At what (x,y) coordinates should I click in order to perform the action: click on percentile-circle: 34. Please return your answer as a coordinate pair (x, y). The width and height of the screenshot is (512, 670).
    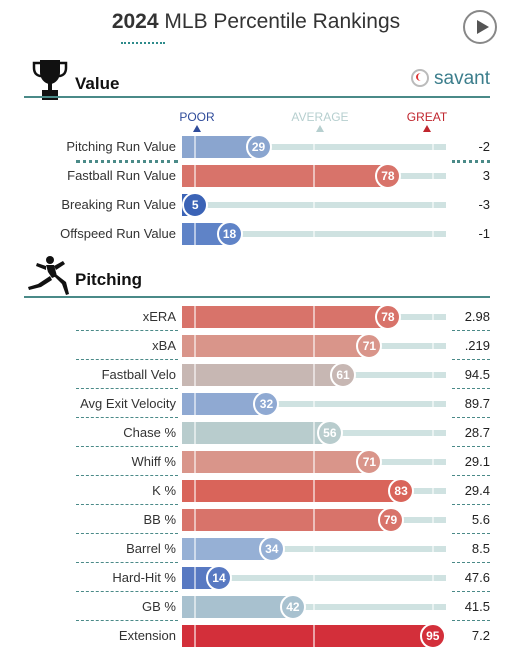
    Looking at the image, I should click on (271, 549).